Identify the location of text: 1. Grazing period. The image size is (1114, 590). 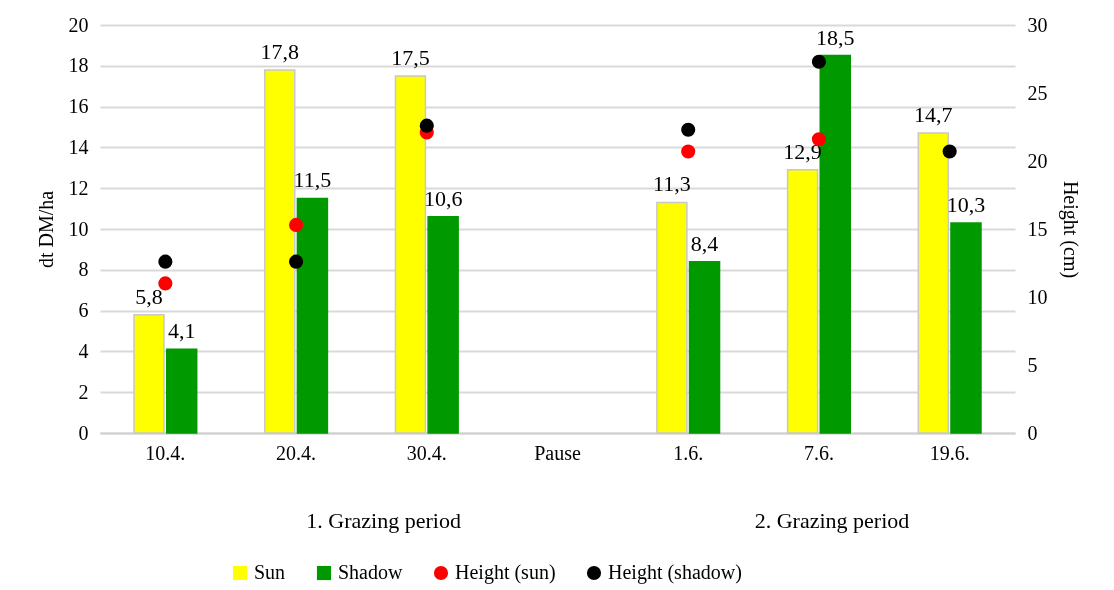
(383, 520).